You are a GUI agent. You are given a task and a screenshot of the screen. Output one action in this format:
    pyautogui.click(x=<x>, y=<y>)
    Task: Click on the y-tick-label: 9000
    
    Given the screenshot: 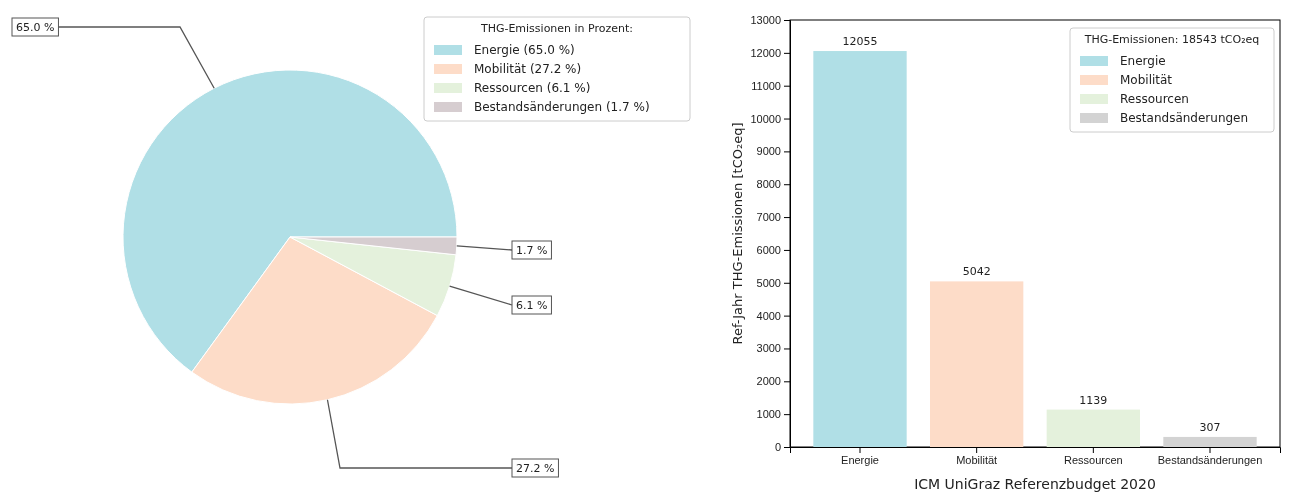 What is the action you would take?
    pyautogui.click(x=768, y=151)
    